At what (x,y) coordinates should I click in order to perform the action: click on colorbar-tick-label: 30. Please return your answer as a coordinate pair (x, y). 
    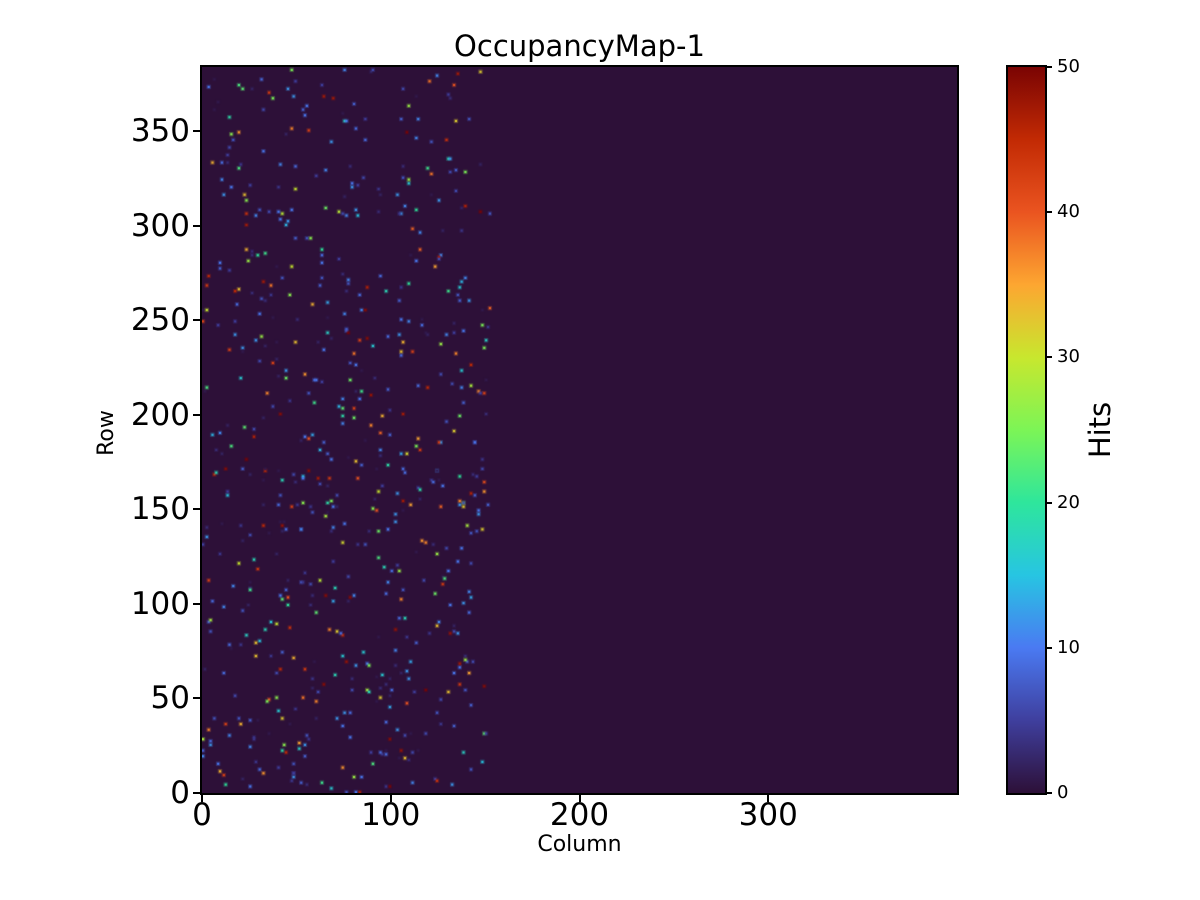
    Looking at the image, I should click on (1068, 357).